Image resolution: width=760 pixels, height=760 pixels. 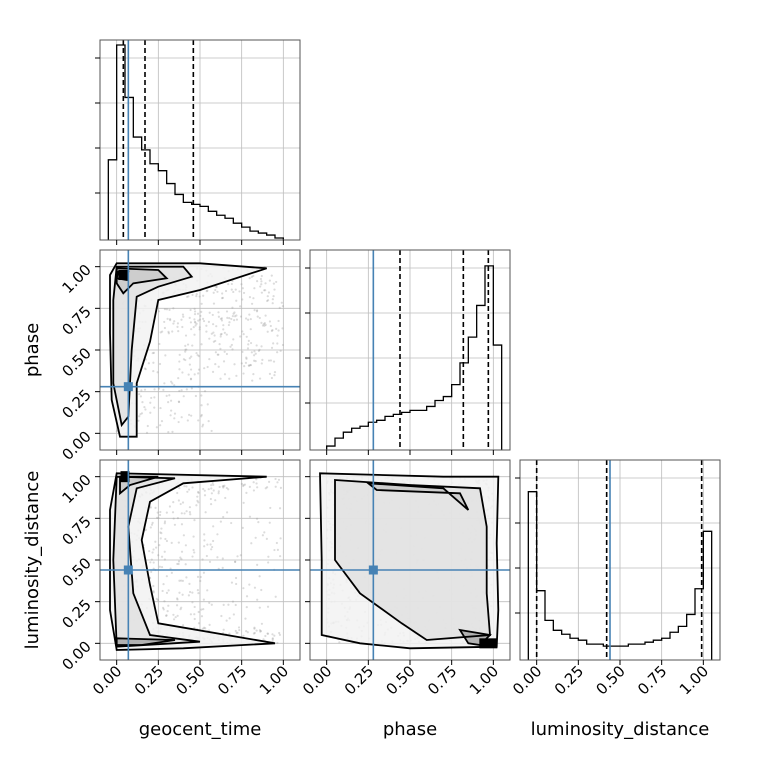 What do you see at coordinates (139, 485) in the screenshot?
I see `density-fill` at bounding box center [139, 485].